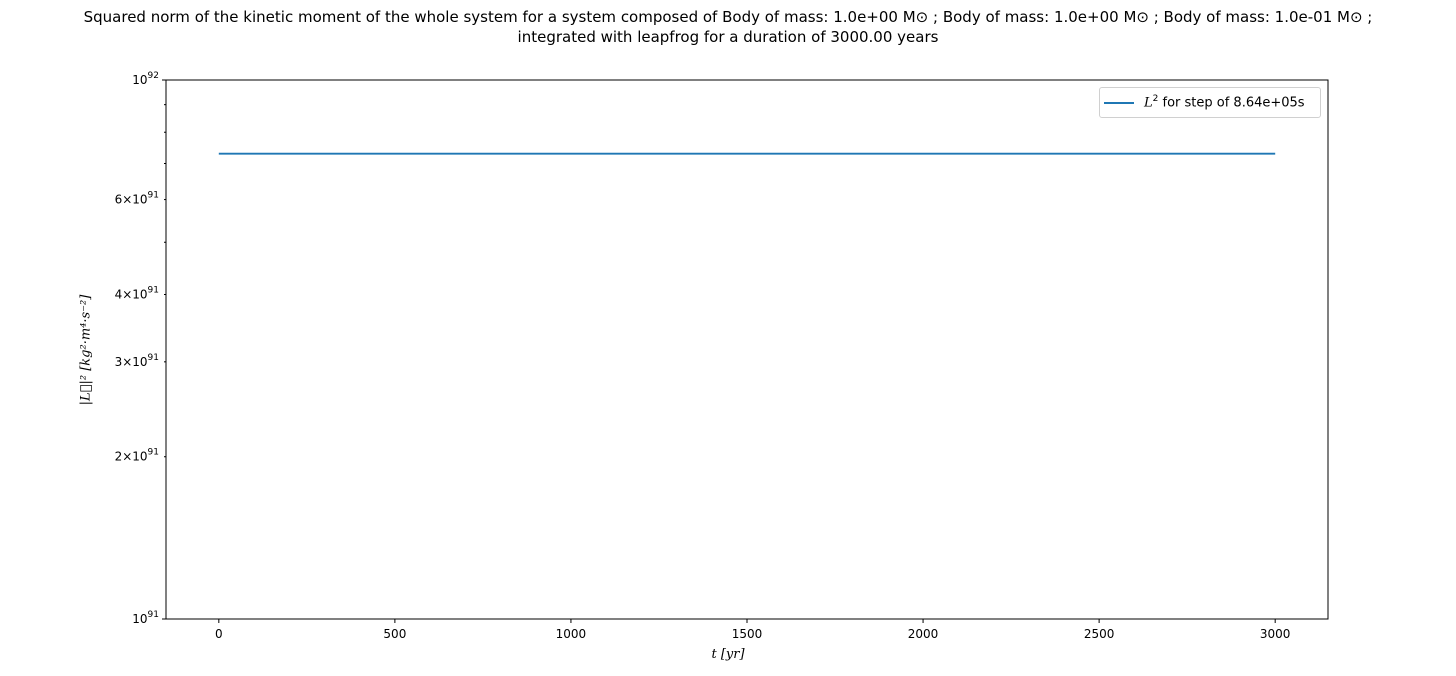 The width and height of the screenshot is (1456, 676). I want to click on x-axis-label-unit: [yr], so click(732, 654).